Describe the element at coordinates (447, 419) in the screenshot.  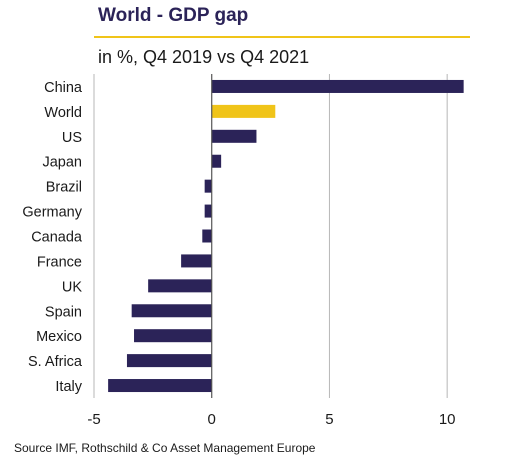
I see `x-tick-label: 10` at that location.